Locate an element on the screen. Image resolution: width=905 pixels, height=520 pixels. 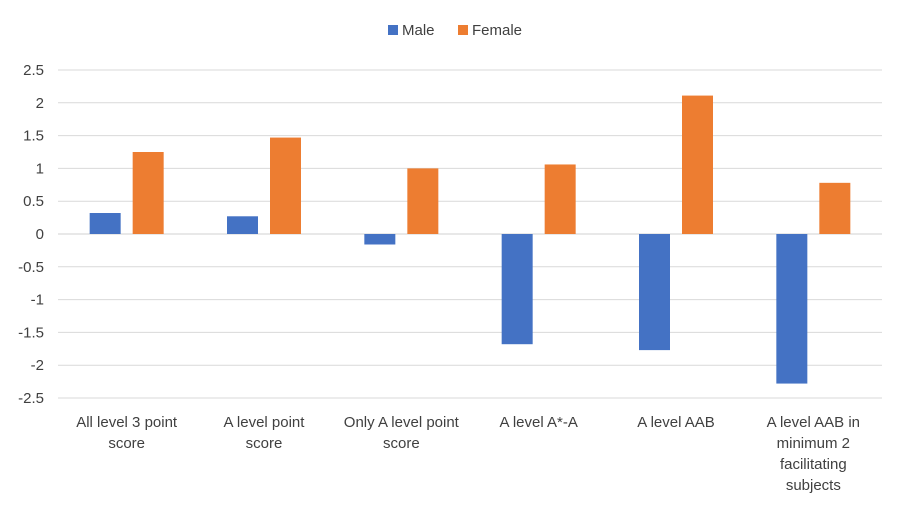
y-tick-label: -1 is located at coordinates (37, 300).